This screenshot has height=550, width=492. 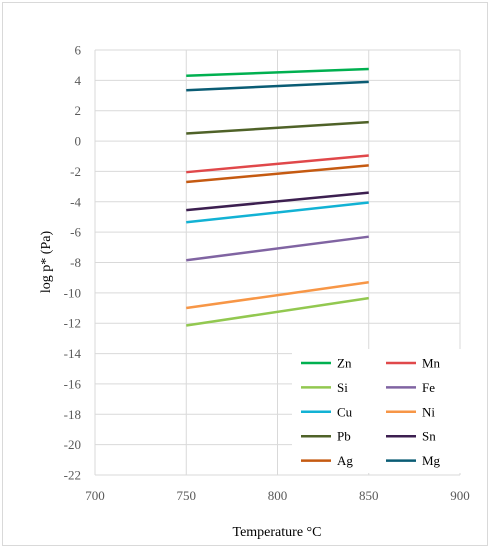 What do you see at coordinates (344, 436) in the screenshot?
I see `legend-label: Pb` at bounding box center [344, 436].